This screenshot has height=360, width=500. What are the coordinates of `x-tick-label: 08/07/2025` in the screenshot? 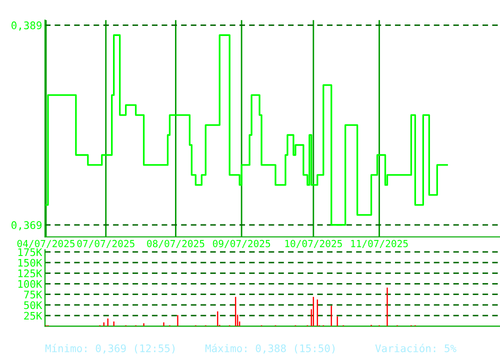 It's located at (175, 244).